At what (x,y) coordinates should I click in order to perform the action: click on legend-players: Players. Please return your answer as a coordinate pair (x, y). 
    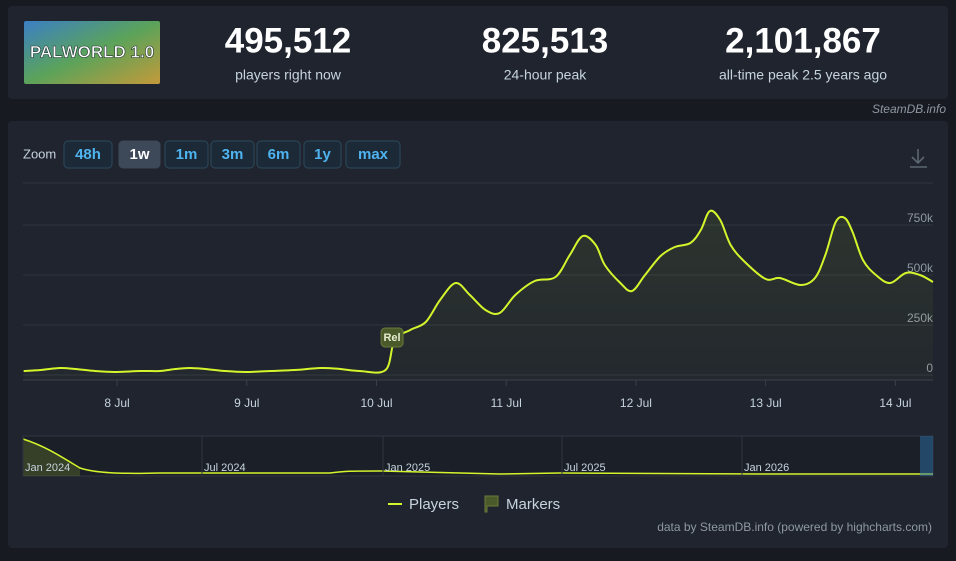
    Looking at the image, I should click on (434, 504).